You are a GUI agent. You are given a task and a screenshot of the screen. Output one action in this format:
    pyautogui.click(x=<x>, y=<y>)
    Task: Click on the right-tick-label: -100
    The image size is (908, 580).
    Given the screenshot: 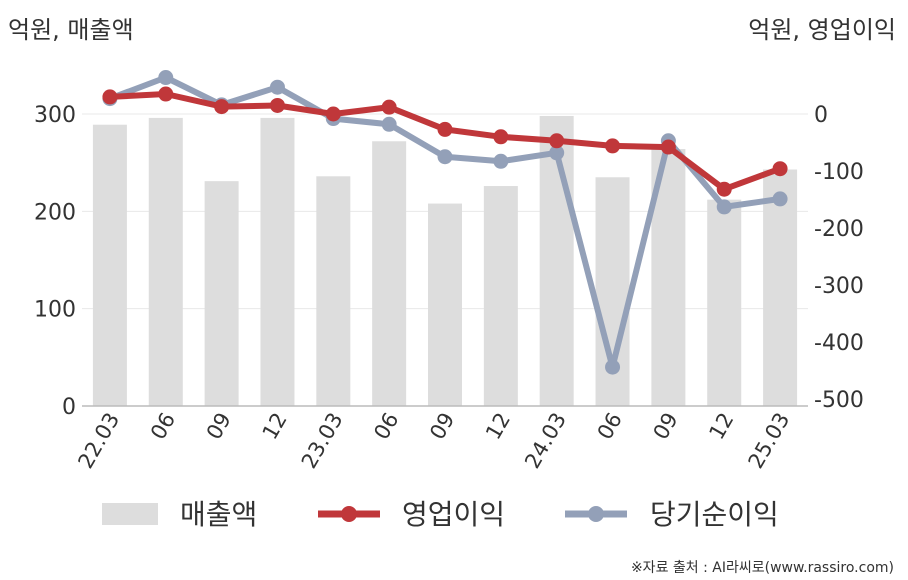 What is the action you would take?
    pyautogui.click(x=839, y=172)
    